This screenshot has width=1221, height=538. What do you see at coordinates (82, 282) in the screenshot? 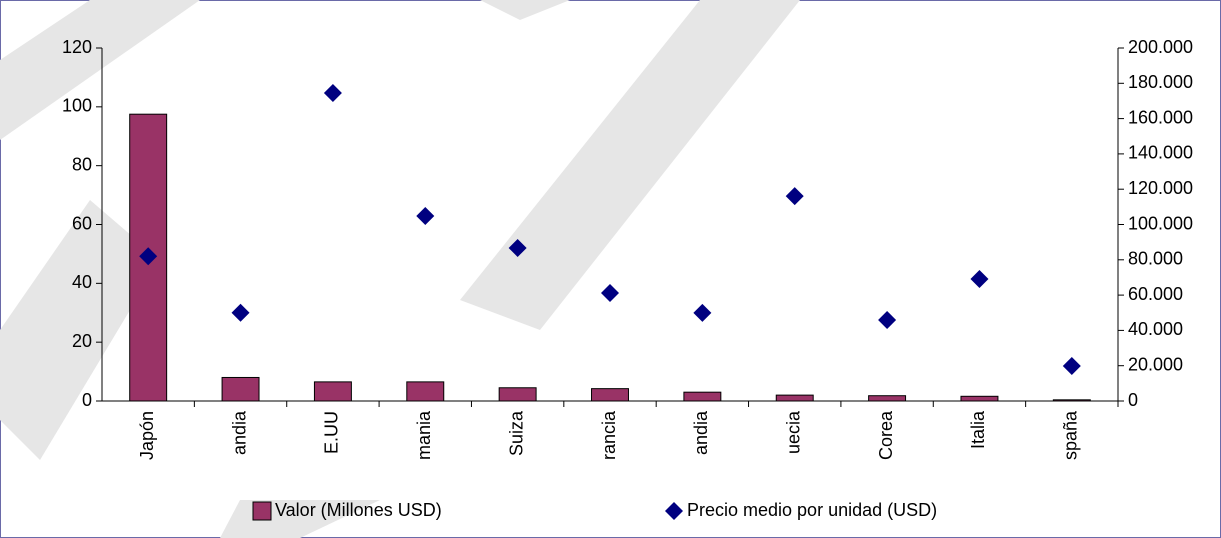
I see `y-tick-label: 40` at bounding box center [82, 282].